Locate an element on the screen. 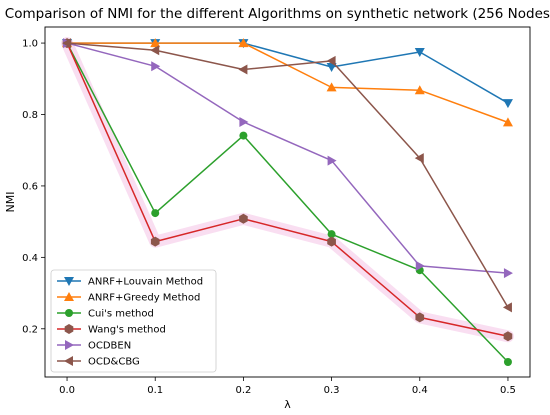  y-tick-label: 0.8 is located at coordinates (30, 115).